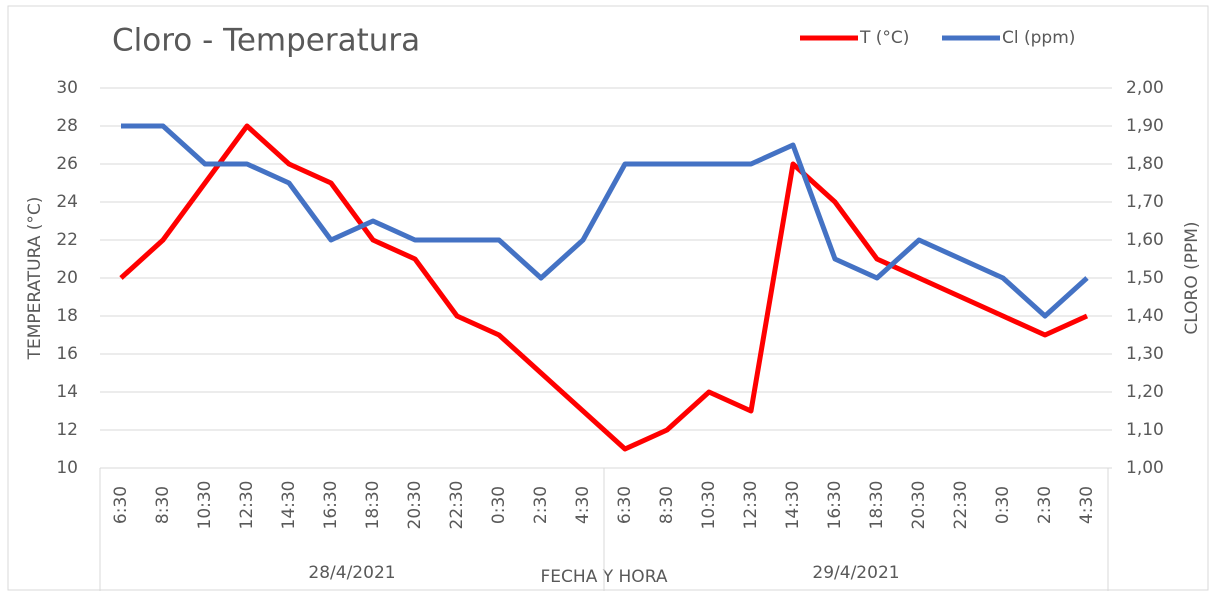  Describe the element at coordinates (35, 279) in the screenshot. I see `y-axis-title: TEMPERATURA (°C)` at that location.